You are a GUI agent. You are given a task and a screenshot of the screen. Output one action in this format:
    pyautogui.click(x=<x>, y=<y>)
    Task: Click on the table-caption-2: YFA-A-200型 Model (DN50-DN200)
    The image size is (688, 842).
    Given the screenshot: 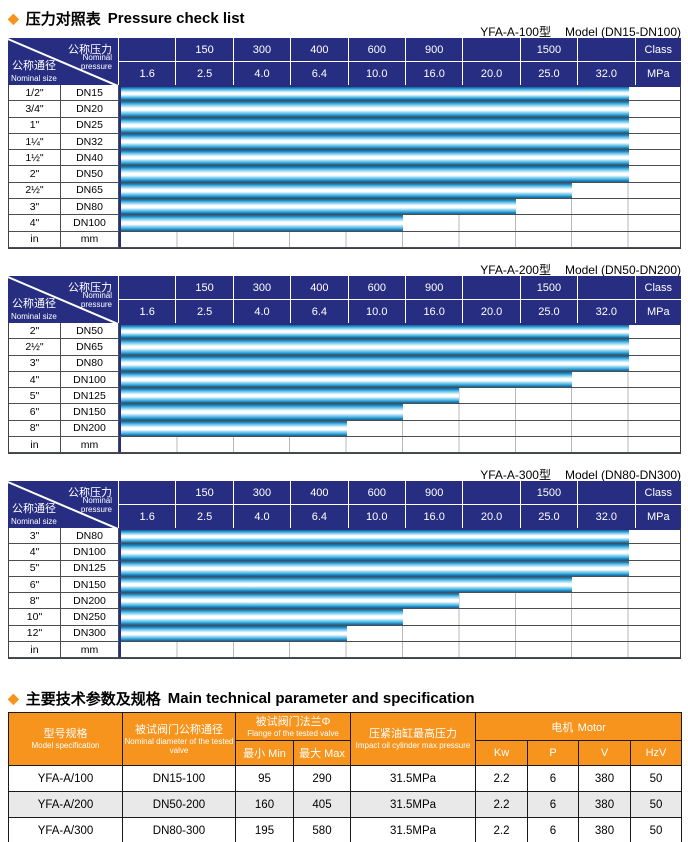 What is the action you would take?
    pyautogui.click(x=580, y=269)
    